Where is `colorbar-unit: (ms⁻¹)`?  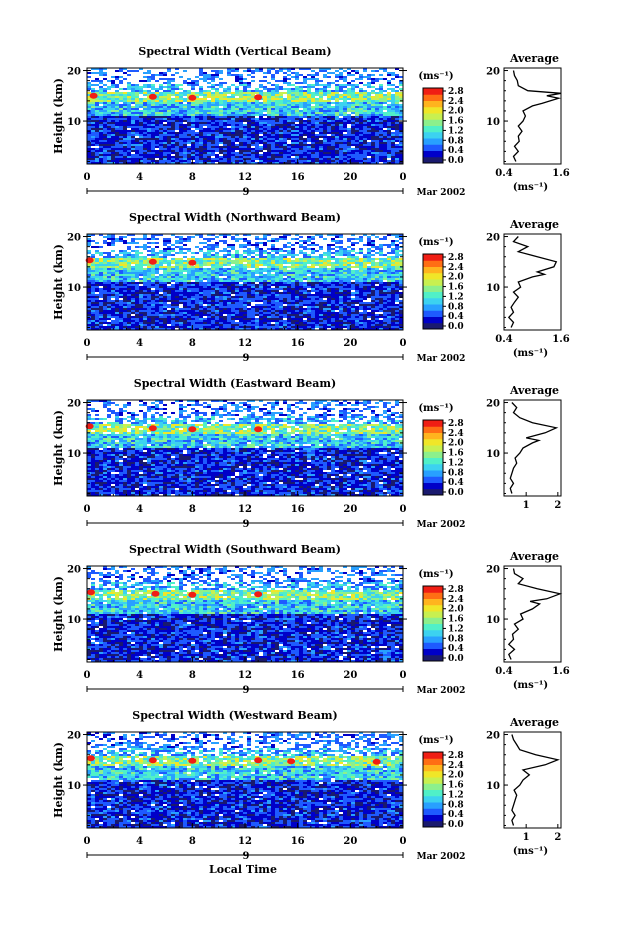
colorbar-unit: (ms⁻¹) is located at coordinates (435, 574).